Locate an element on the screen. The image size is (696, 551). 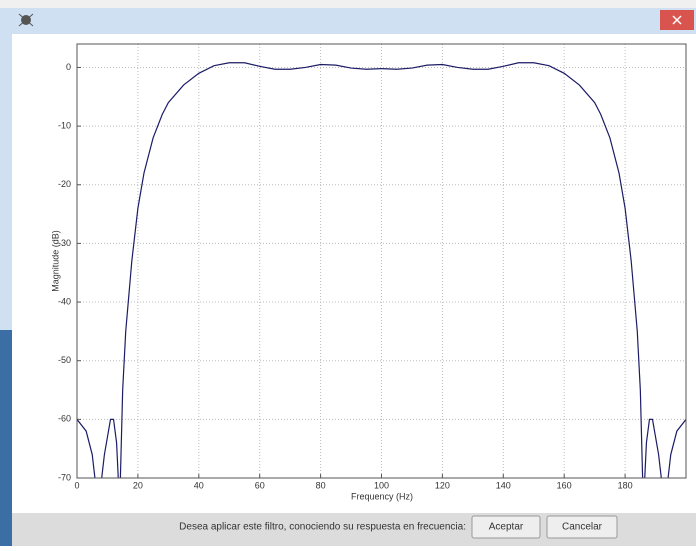
x-tick-label: 20 is located at coordinates (138, 485).